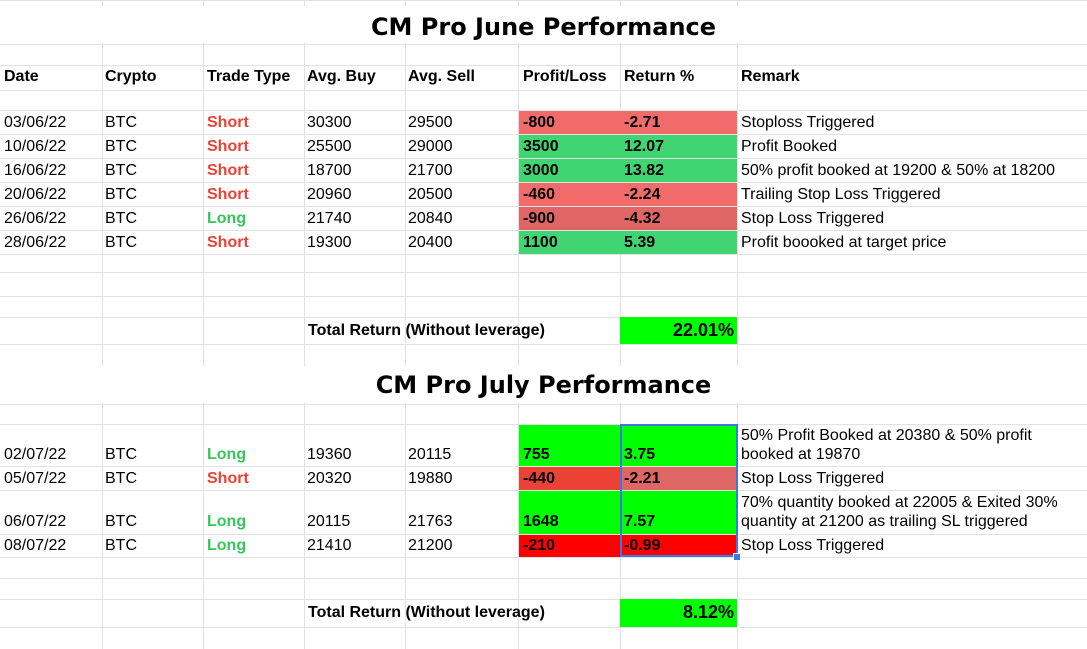  Describe the element at coordinates (131, 76) in the screenshot. I see `column-header: Crypto` at that location.